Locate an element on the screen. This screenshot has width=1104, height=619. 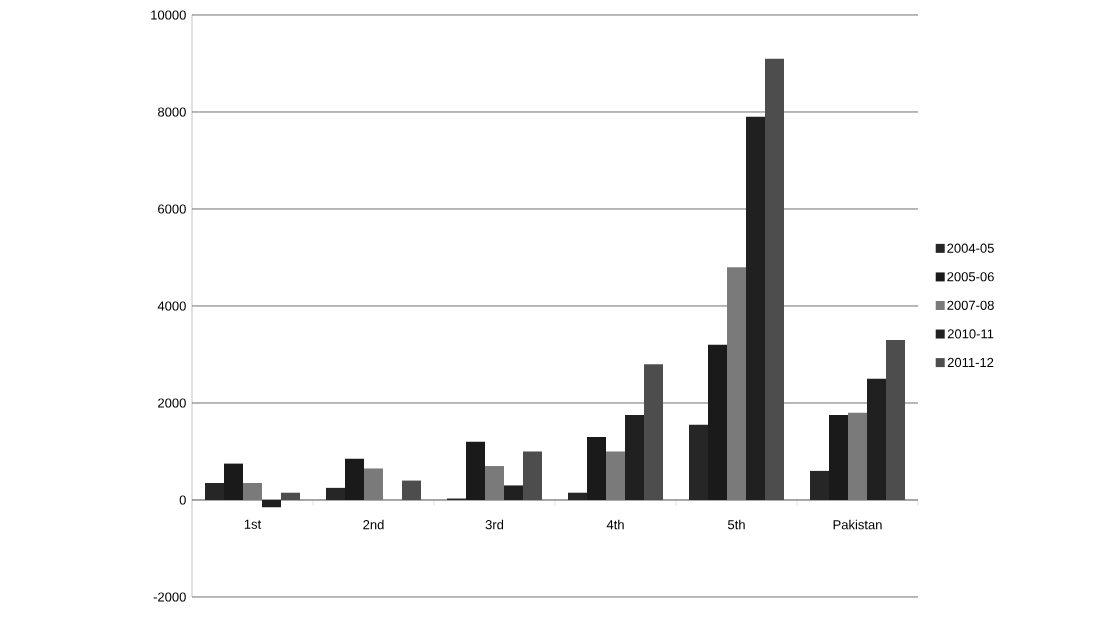
x-tick-label: 3rd is located at coordinates (494, 524).